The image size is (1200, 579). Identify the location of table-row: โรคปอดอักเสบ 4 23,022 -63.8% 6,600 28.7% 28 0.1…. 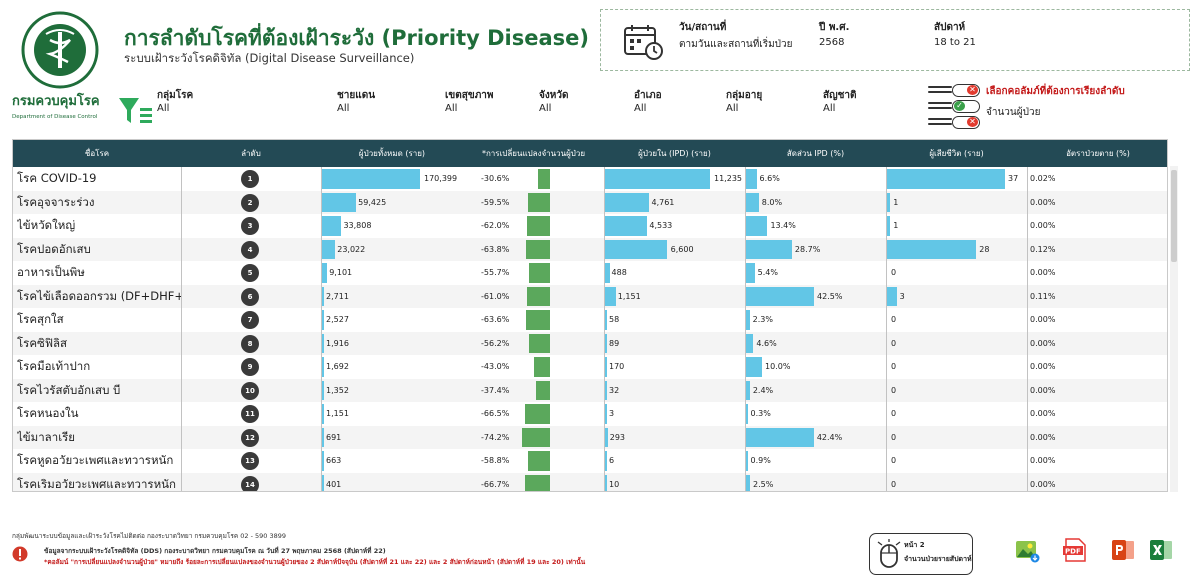
(590, 249).